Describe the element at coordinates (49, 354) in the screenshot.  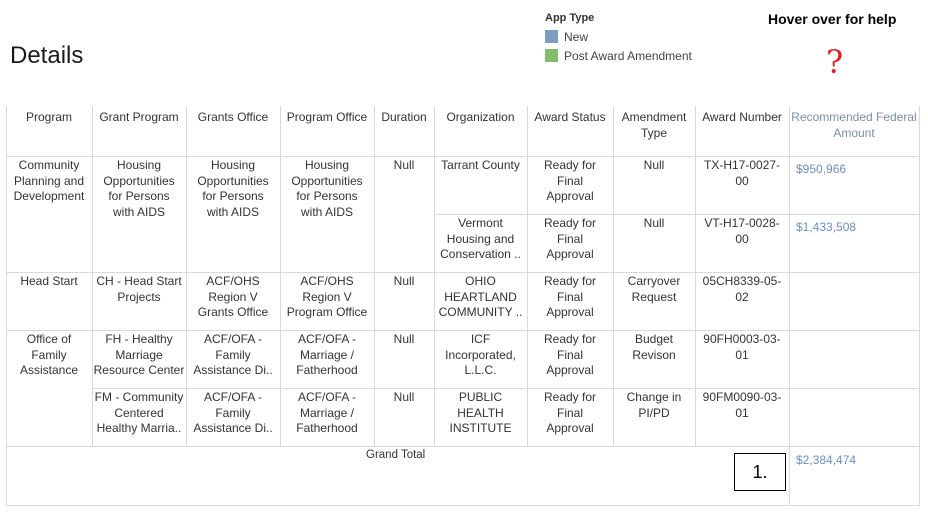
I see `cell-program: Office of Family Assistance` at that location.